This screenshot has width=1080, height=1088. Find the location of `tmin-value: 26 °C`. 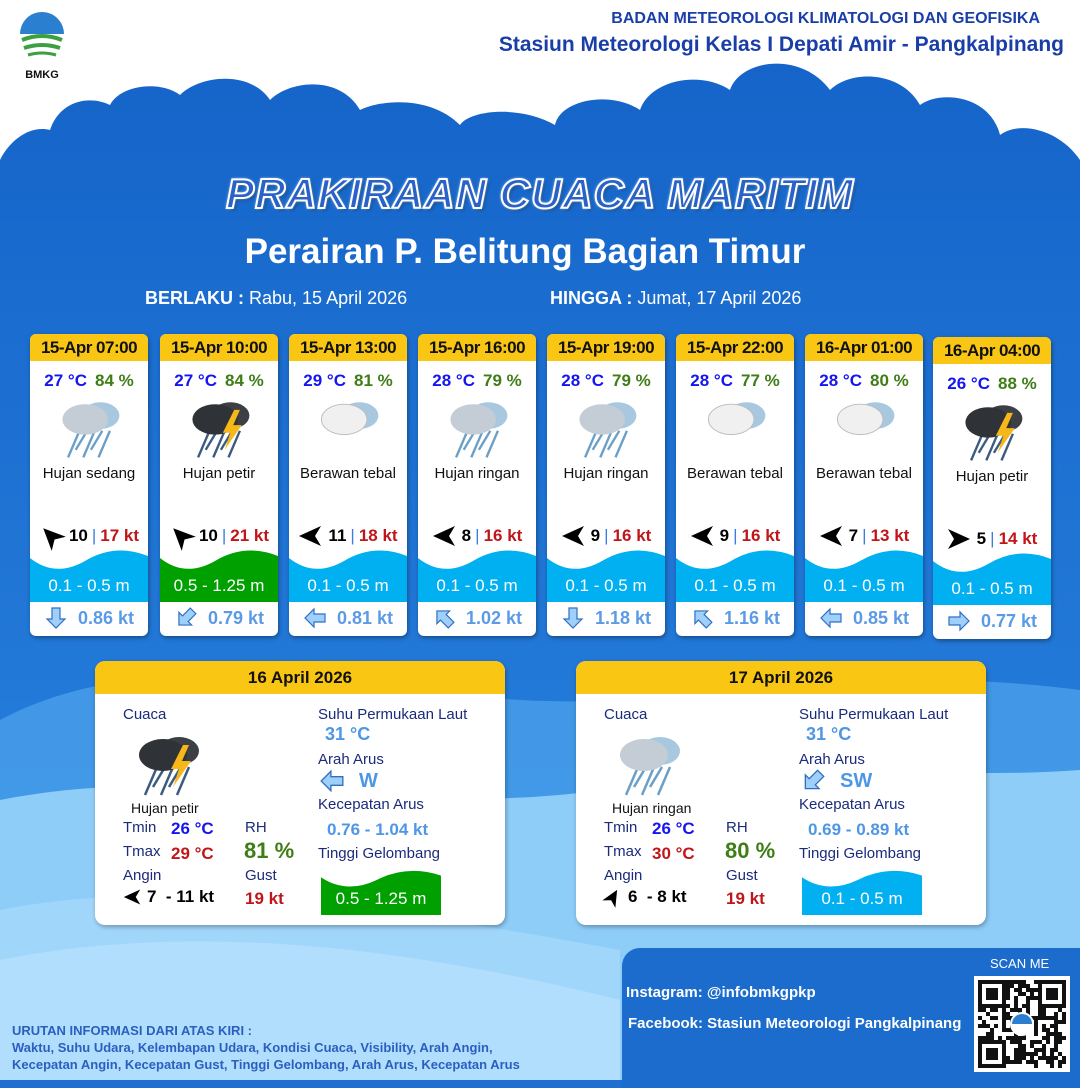

tmin-value: 26 °C is located at coordinates (673, 828).